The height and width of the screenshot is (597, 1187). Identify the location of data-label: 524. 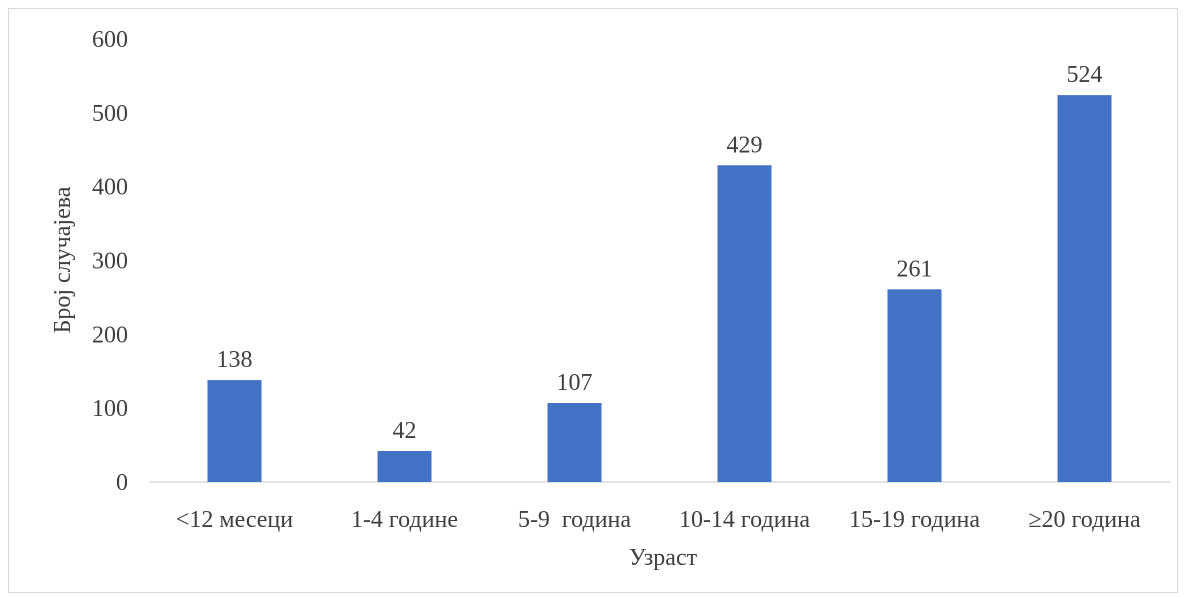
(1085, 75).